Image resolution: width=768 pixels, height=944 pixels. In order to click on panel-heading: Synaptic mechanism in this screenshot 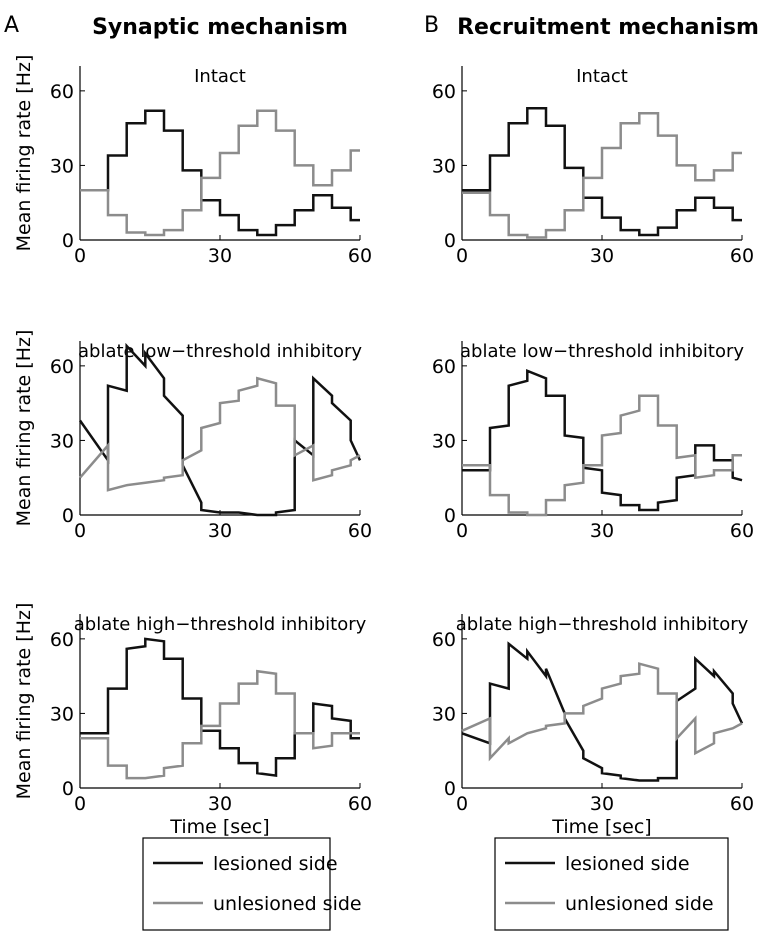, I will do `click(220, 27)`.